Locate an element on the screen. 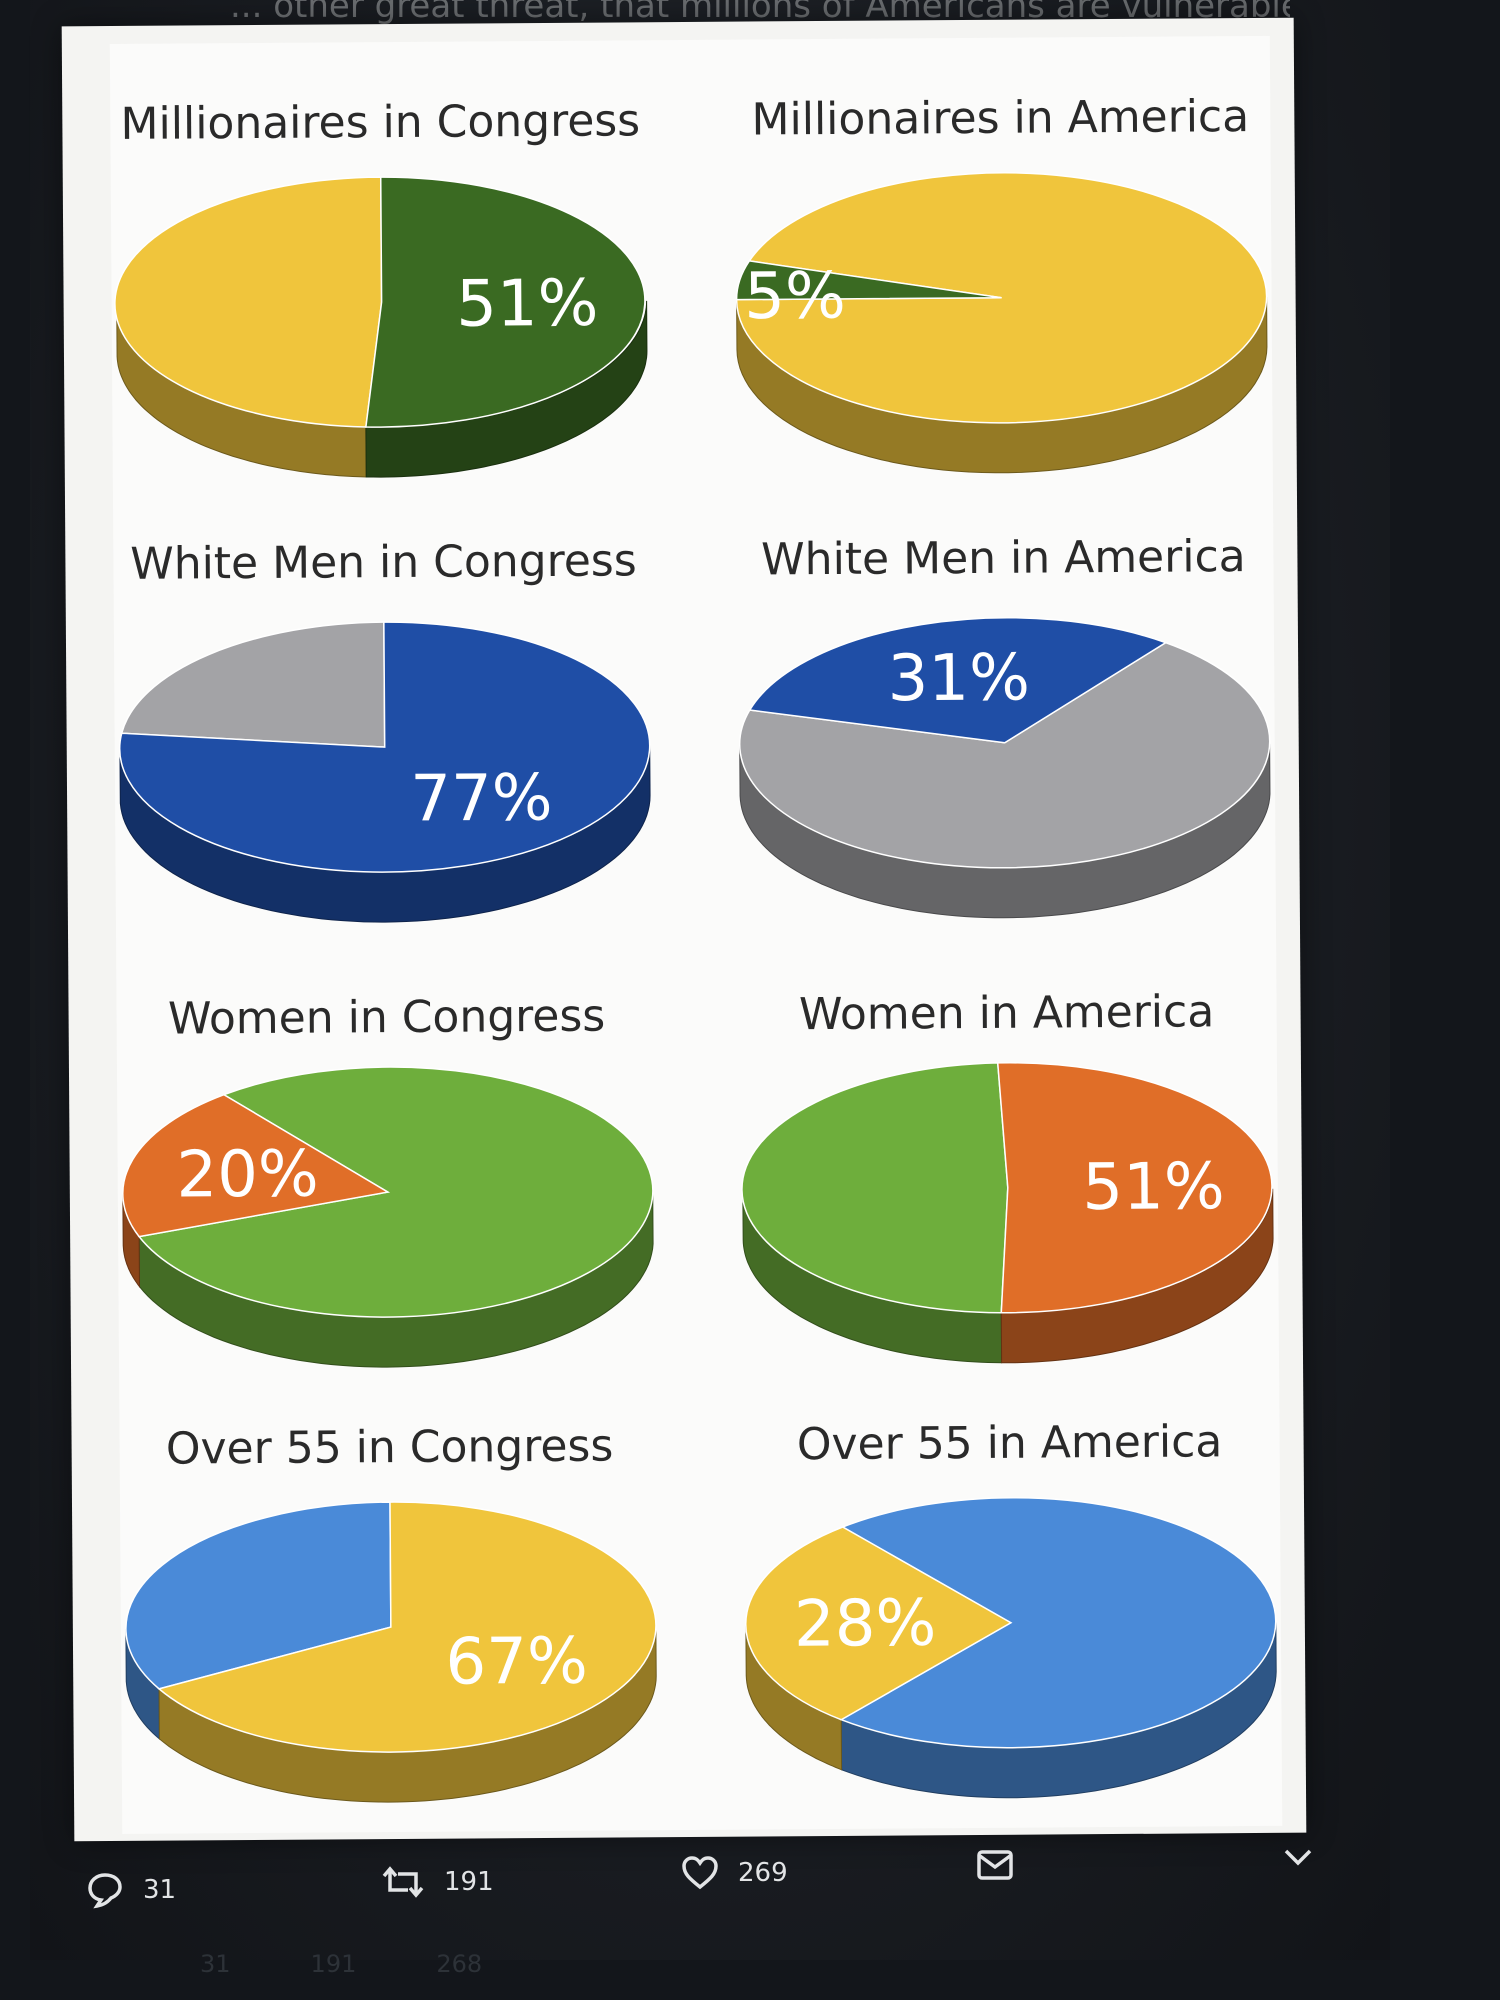  pie-chart-4: White Men in America 31% is located at coordinates (1005, 725).